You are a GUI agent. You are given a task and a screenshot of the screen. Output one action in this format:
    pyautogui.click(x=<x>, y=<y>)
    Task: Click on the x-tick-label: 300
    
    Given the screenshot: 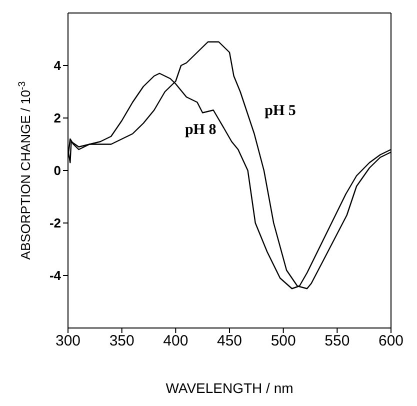 What is the action you would take?
    pyautogui.click(x=68, y=341)
    